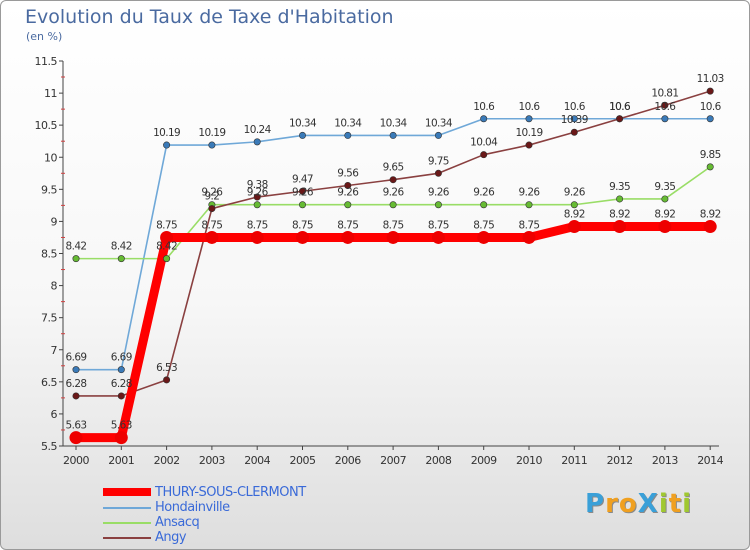 The image size is (750, 550). Describe the element at coordinates (46, 125) in the screenshot. I see `y-tick-label: 10.5` at that location.